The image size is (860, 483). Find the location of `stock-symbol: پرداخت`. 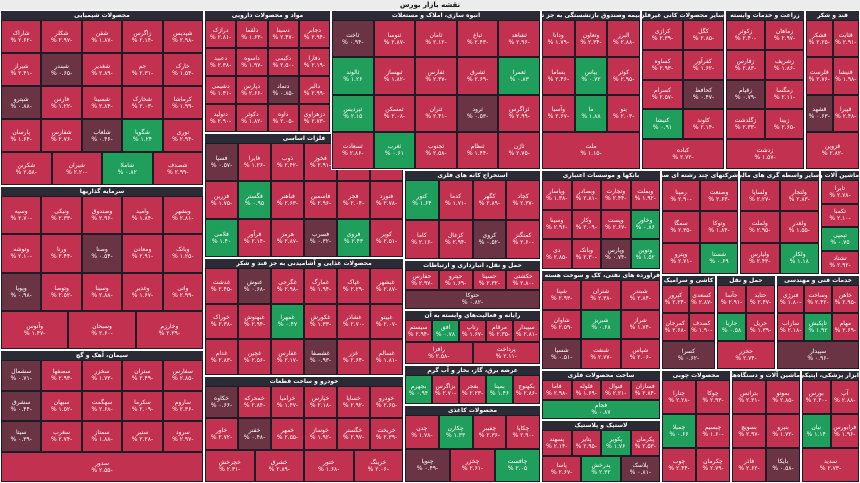

stock-symbol: پرداخت is located at coordinates (506, 349).